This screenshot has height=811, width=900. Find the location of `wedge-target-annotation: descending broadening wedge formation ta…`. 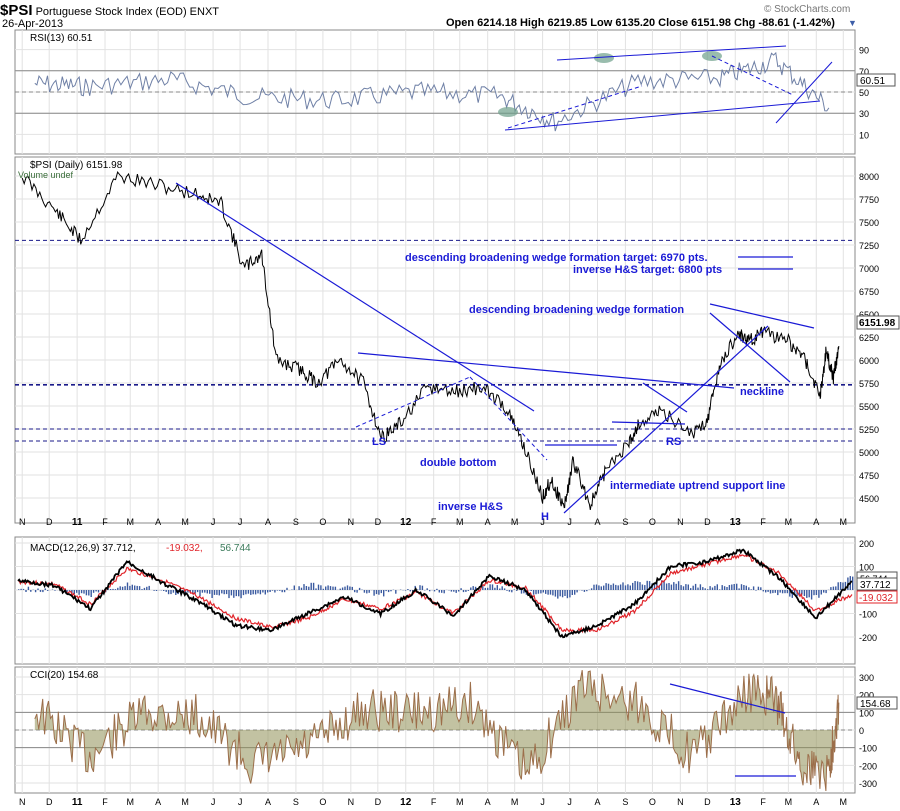

wedge-target-annotation: descending broadening wedge formation ta… is located at coordinates (556, 258).